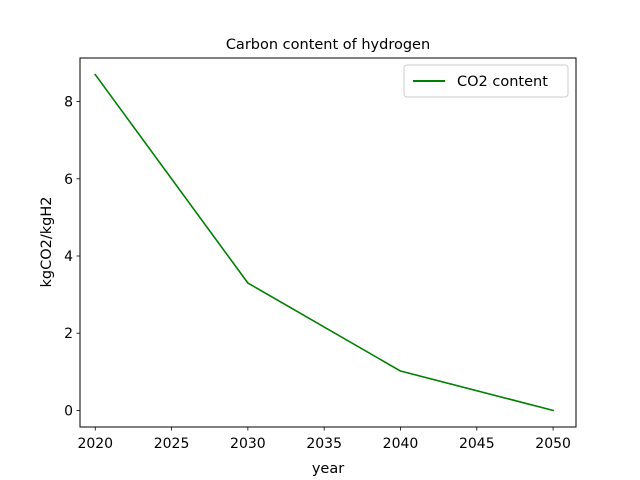 This screenshot has height=480, width=640. Describe the element at coordinates (553, 444) in the screenshot. I see `x-tick-label: 2050` at that location.